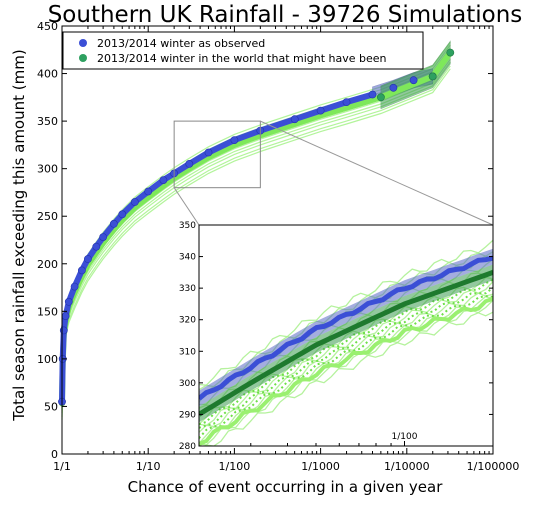 The image size is (550, 506). What do you see at coordinates (405, 437) in the screenshot?
I see `inset-x-tick-label: 1/100` at bounding box center [405, 437].